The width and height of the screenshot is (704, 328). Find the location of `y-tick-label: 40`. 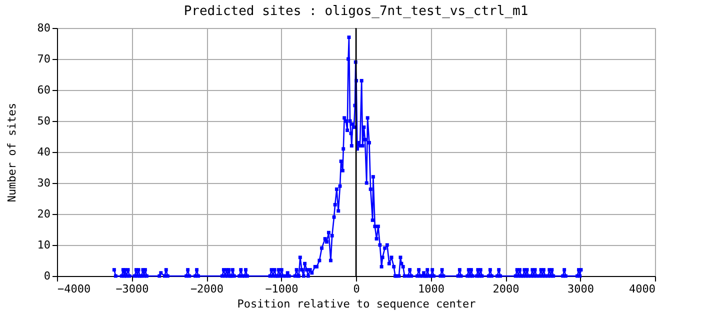

y-tick-label: 40 is located at coordinates (43, 152).